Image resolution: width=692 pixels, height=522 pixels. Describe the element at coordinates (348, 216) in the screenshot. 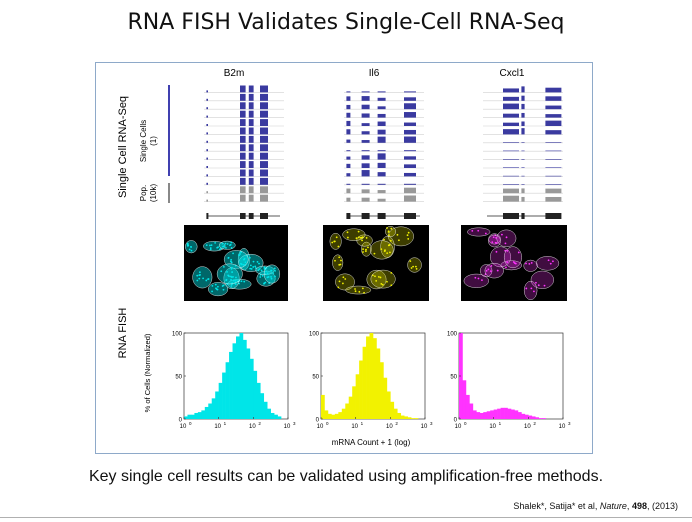

I see `gene-model-exon` at that location.